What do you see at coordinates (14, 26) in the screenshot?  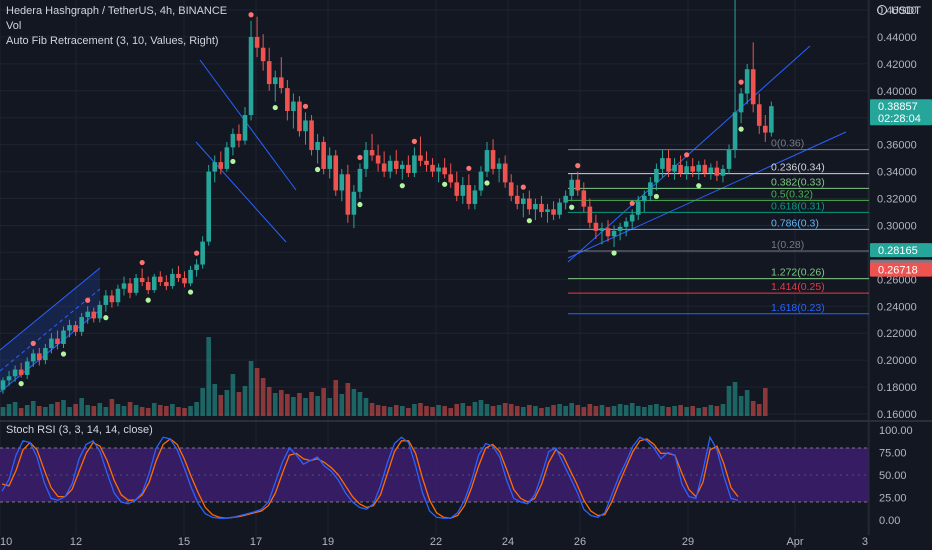 I see `volume-legend: Vol` at bounding box center [14, 26].